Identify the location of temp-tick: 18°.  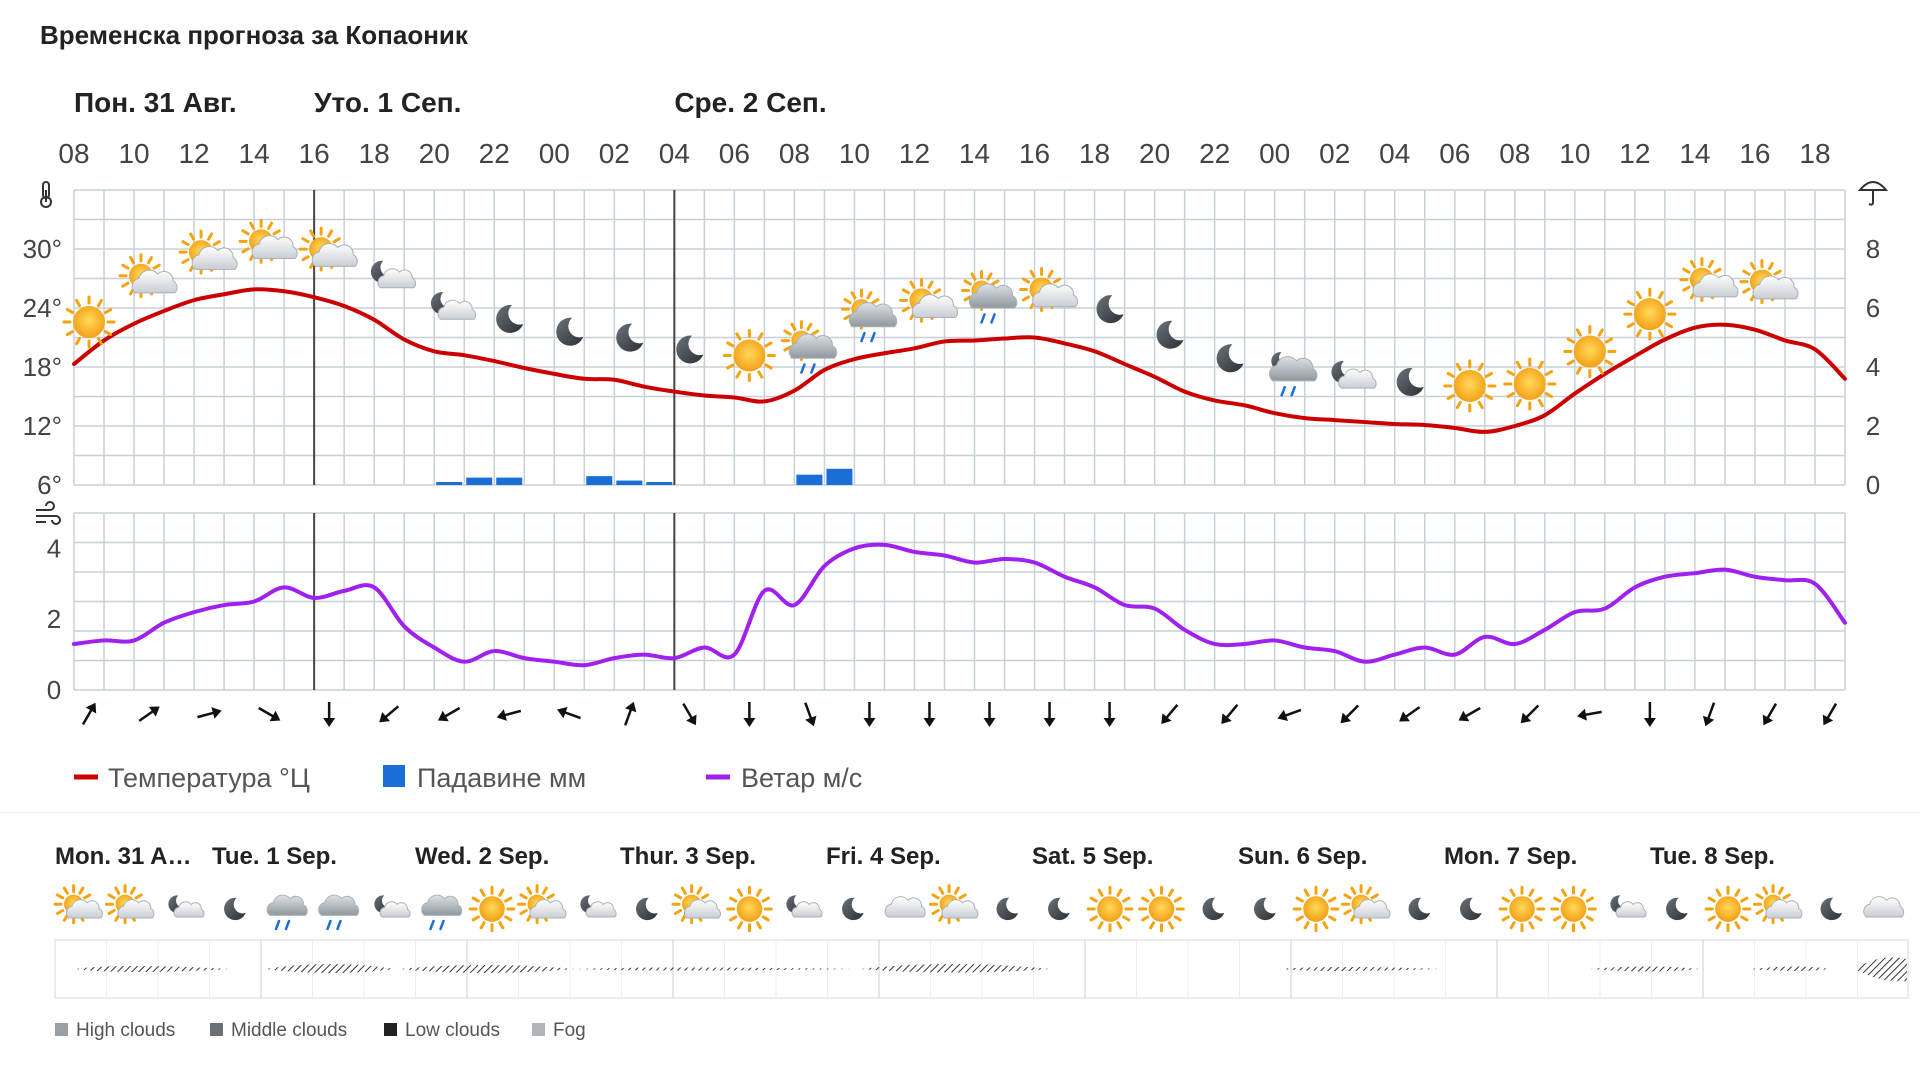
(42, 367).